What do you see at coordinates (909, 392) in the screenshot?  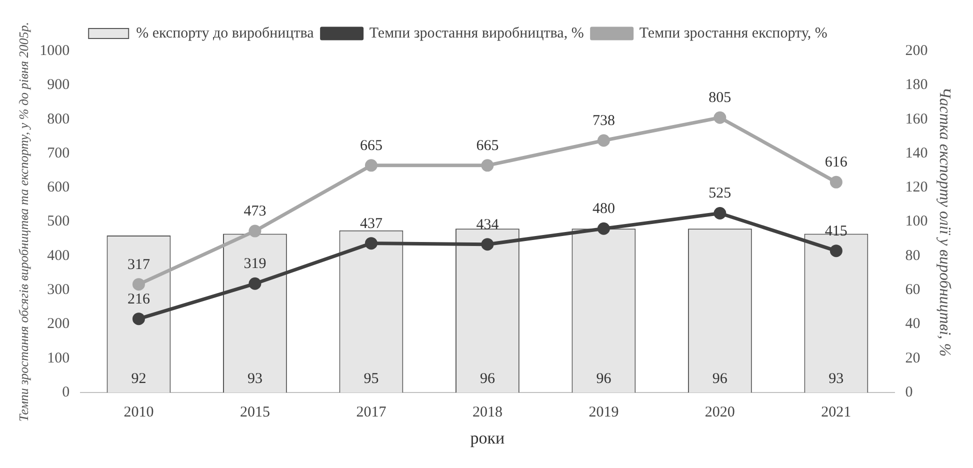 I see `y2-tick-label: 0` at bounding box center [909, 392].